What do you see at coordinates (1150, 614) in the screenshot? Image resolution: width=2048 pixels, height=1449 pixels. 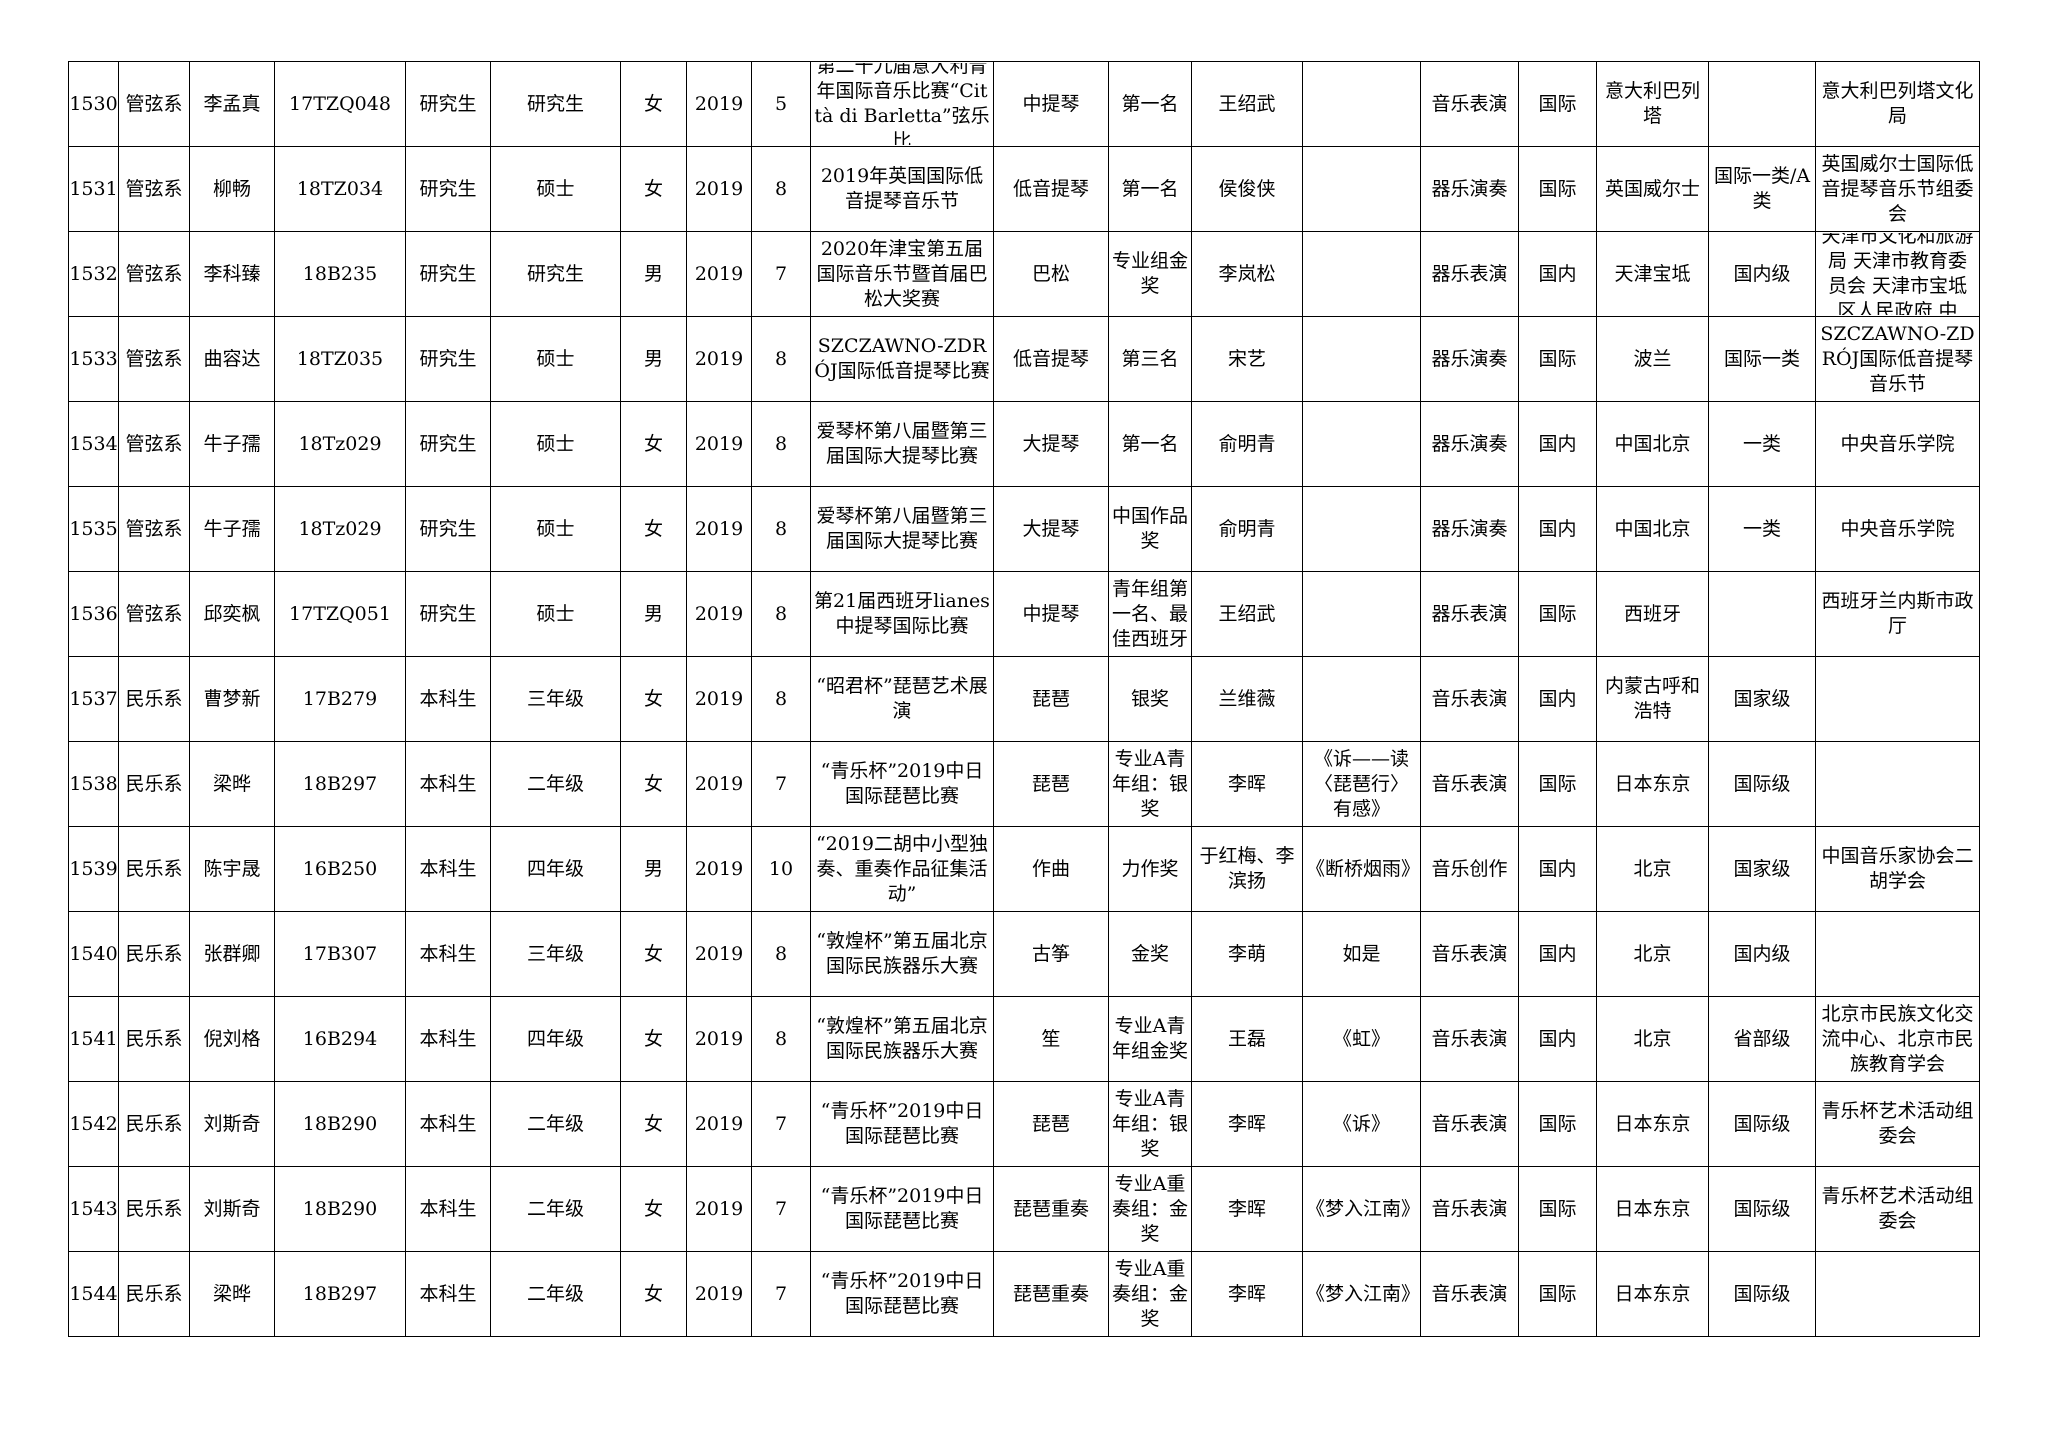 I see `table-cell: 青年组第一名、最佳西班牙` at bounding box center [1150, 614].